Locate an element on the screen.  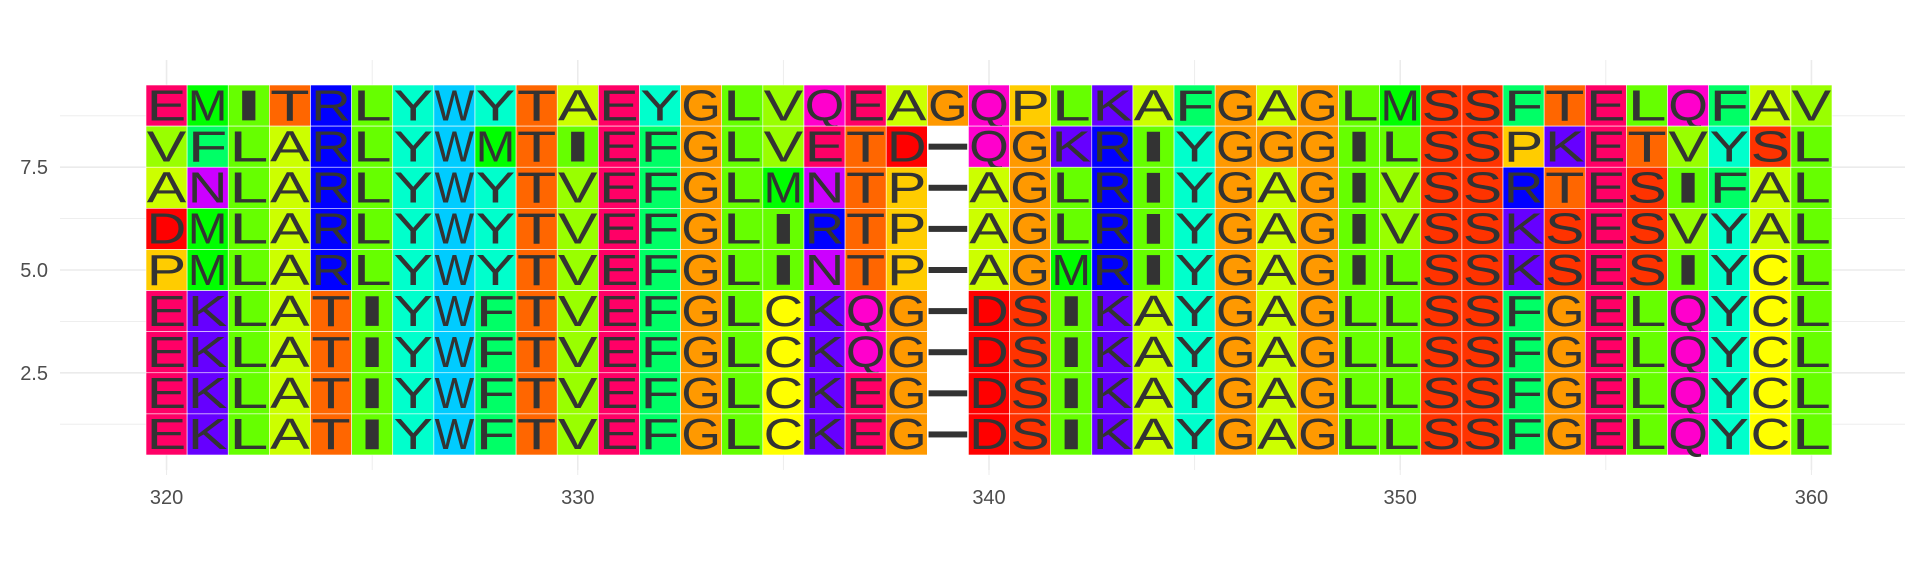
residue-letter: Q is located at coordinates (824, 106).